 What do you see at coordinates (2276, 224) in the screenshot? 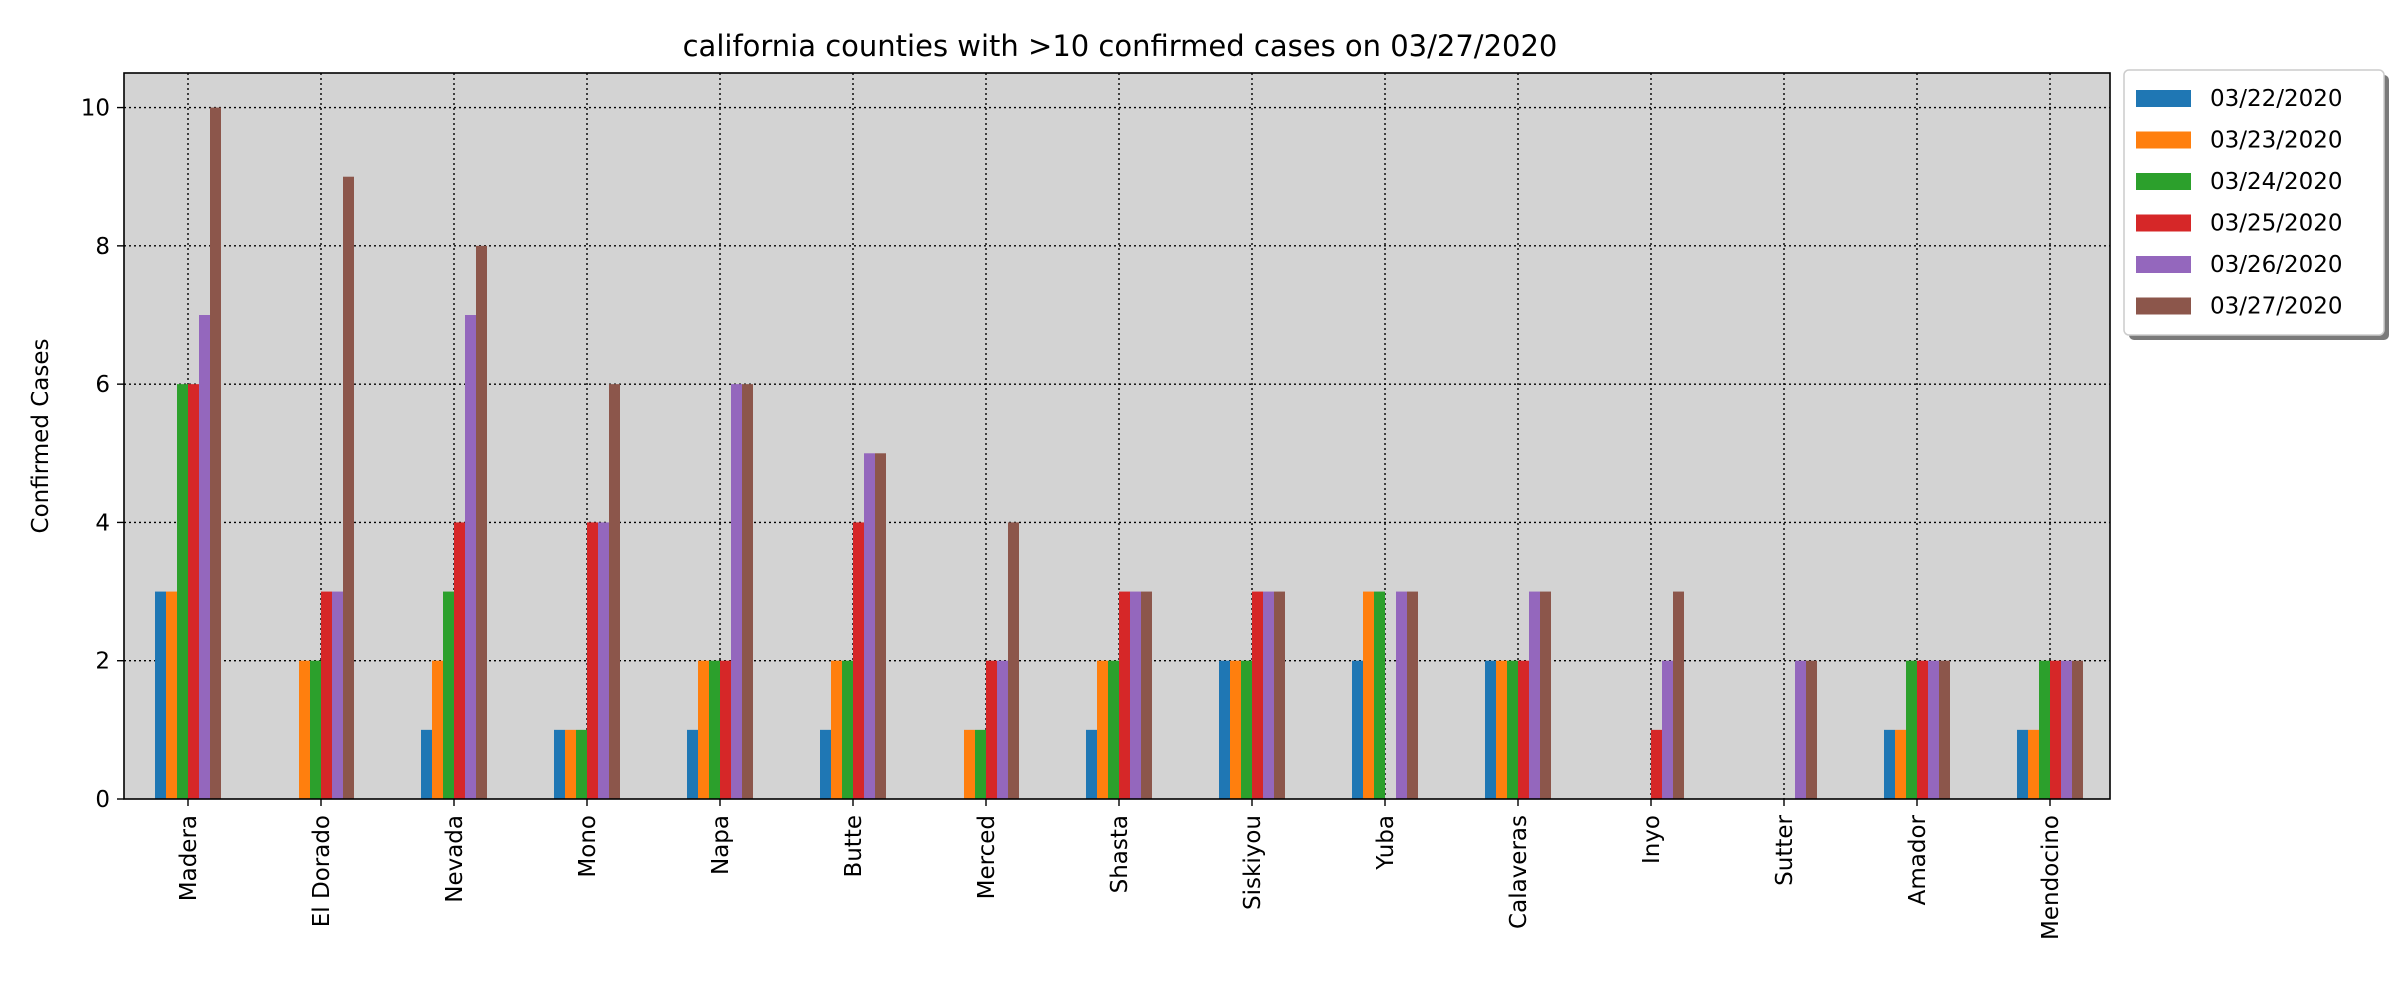
I see `legend-entry: 03/25/2020` at bounding box center [2276, 224].